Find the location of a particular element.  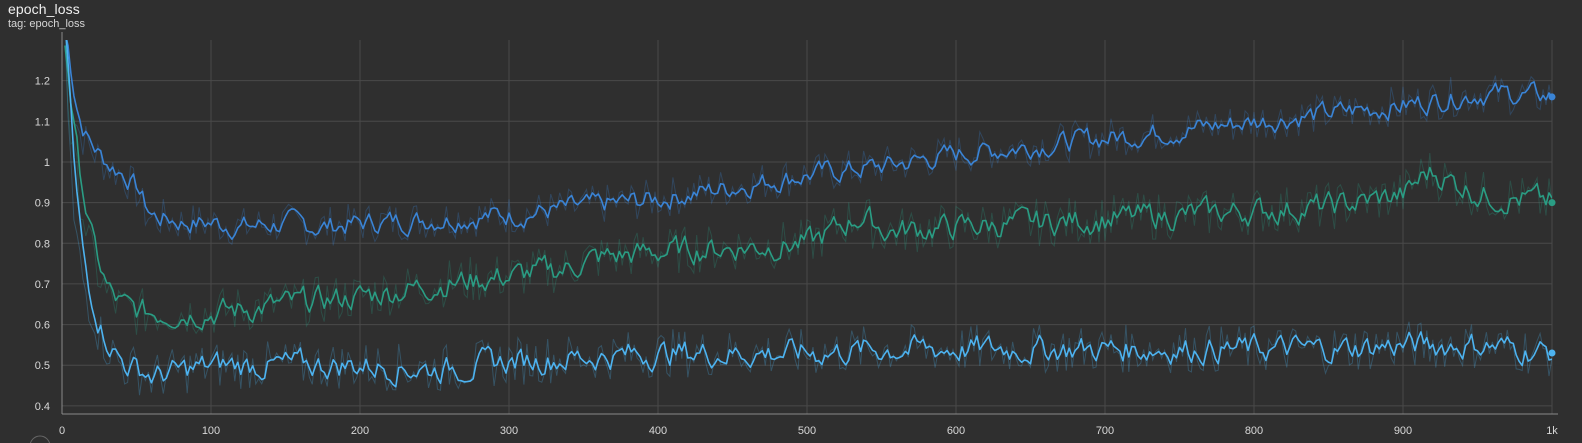

origin-marker is located at coordinates (40, 439).